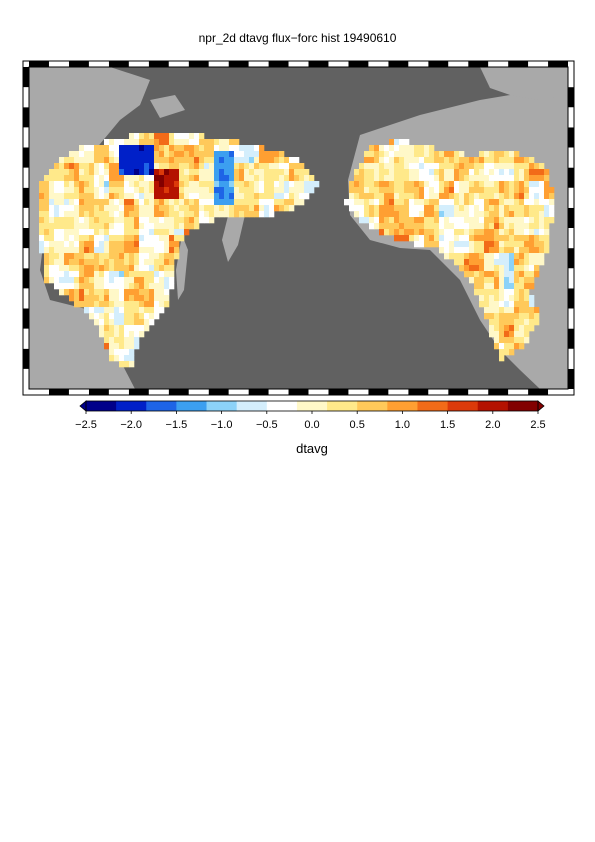 This screenshot has height=842, width=595. Describe the element at coordinates (101, 406) in the screenshot. I see `colorbar-swatch` at that location.